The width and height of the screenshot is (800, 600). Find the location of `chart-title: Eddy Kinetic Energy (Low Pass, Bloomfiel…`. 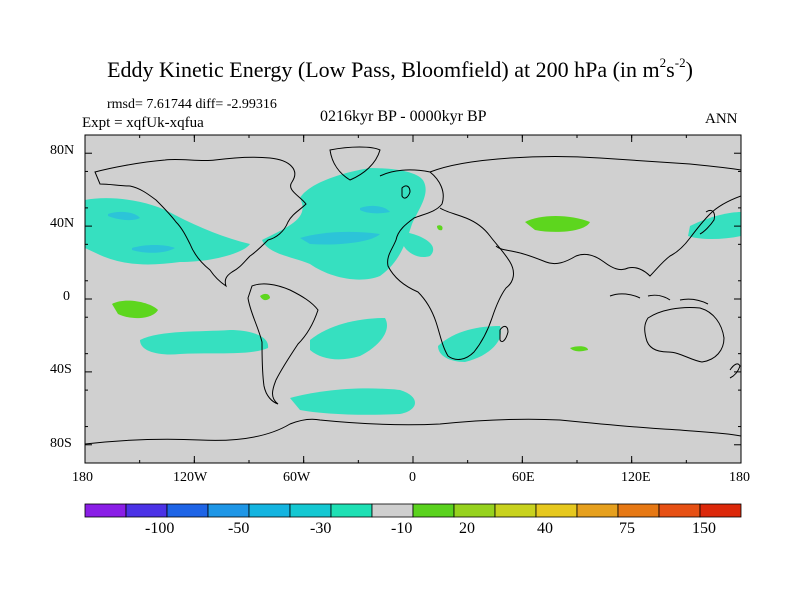

chart-title: Eddy Kinetic Energy (Low Pass, Bloomfiel… is located at coordinates (400, 68).